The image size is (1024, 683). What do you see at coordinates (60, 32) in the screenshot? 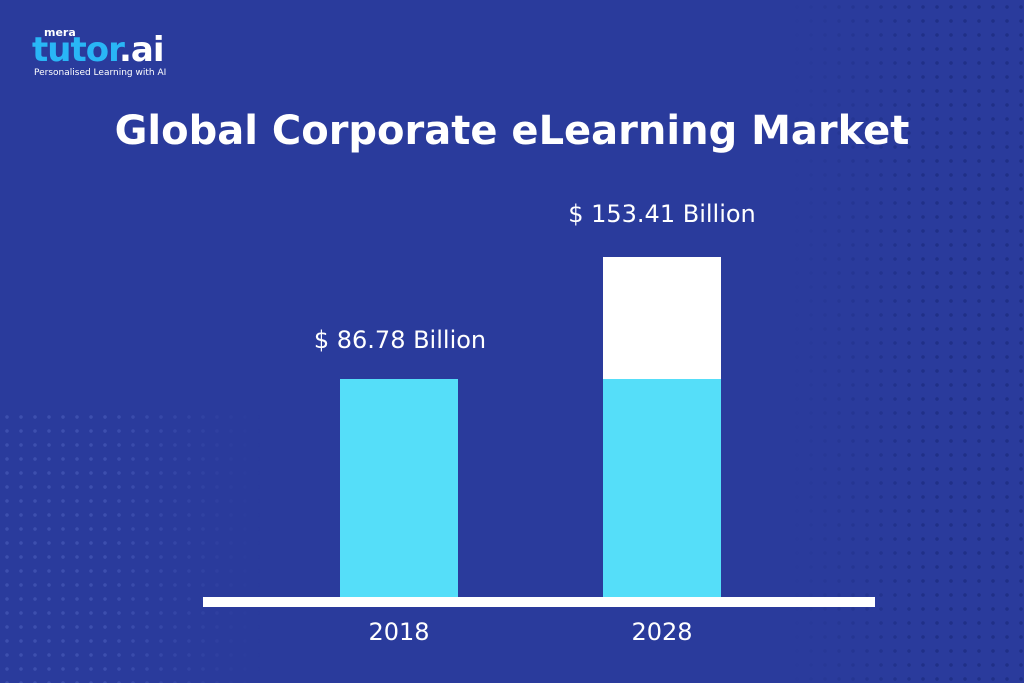
I see `logo-mera: mera` at bounding box center [60, 32].